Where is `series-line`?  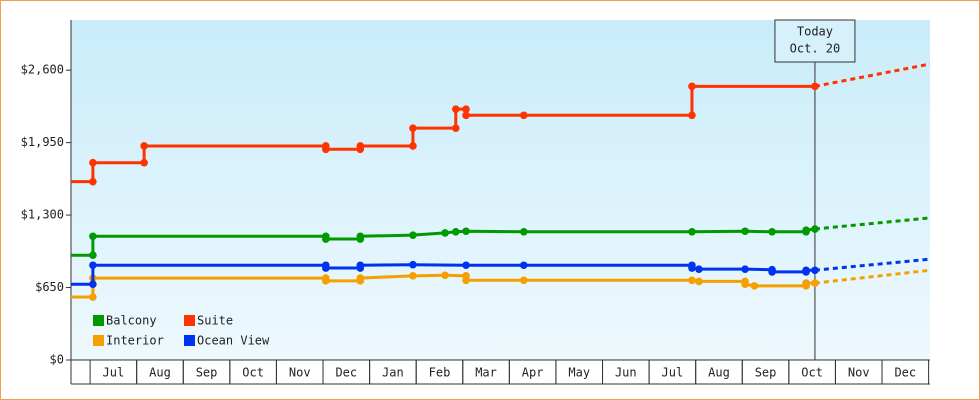 series-line is located at coordinates (443, 242).